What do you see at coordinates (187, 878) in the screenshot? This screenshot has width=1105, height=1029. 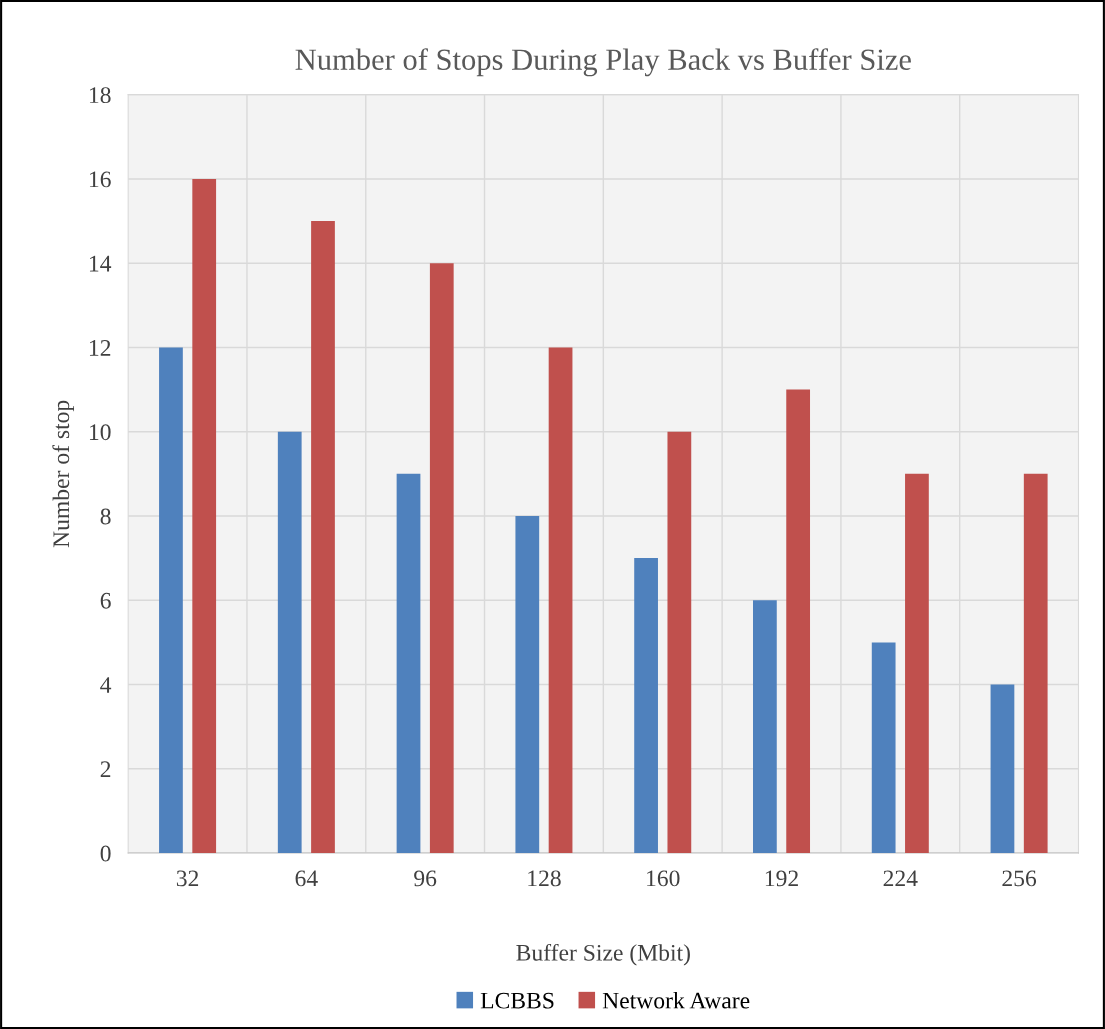 I see `x-tick-label: 32` at bounding box center [187, 878].